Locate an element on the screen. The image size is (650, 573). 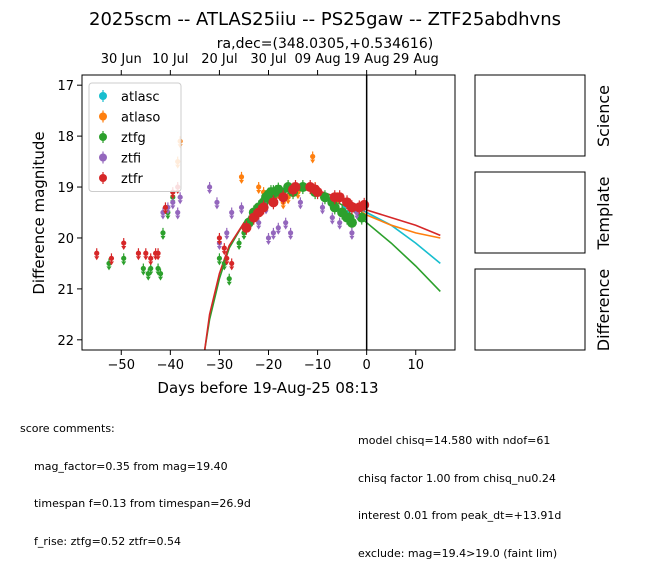
y-tick-label: 21 is located at coordinates (65, 290).